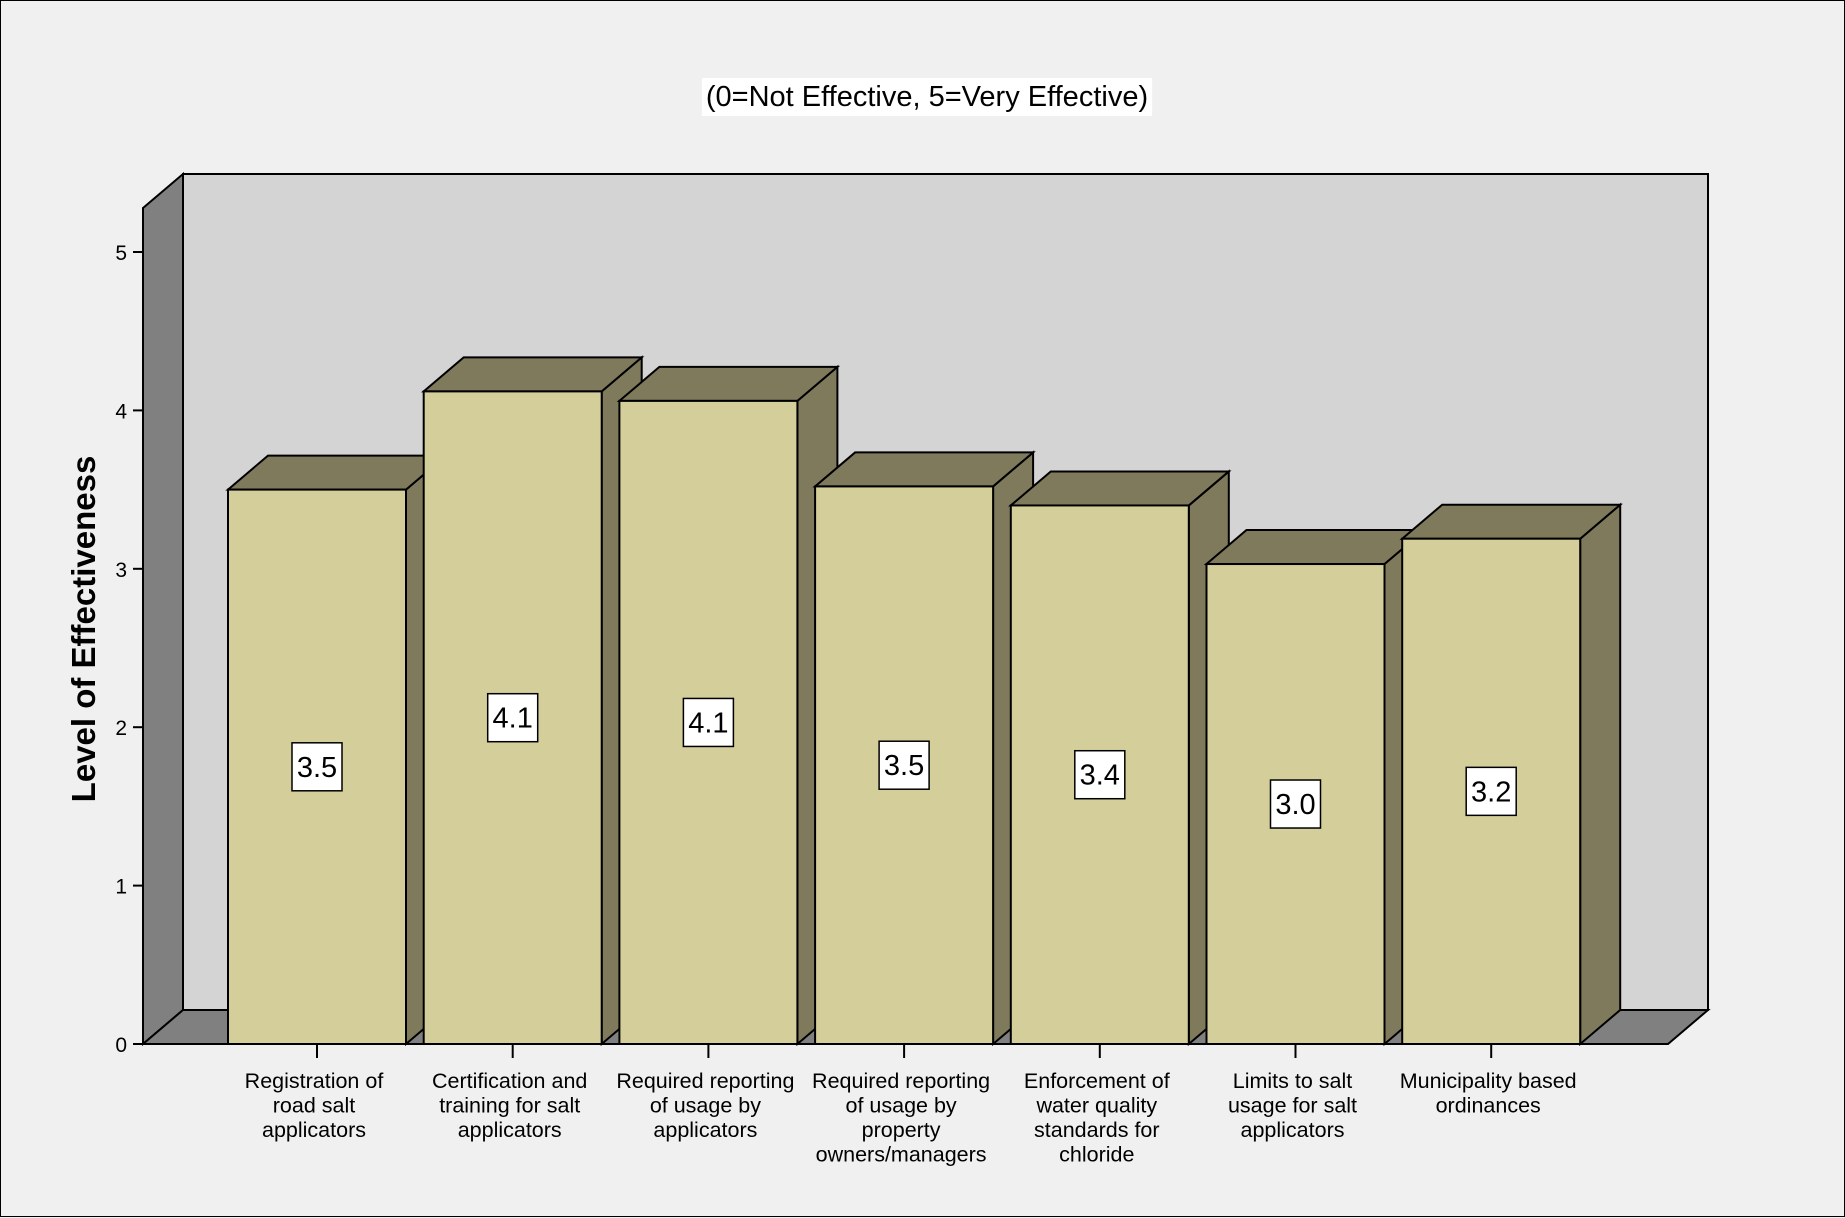 The width and height of the screenshot is (1845, 1218). Describe the element at coordinates (1488, 1081) in the screenshot. I see `x-tick-label-line: Municipality based` at that location.